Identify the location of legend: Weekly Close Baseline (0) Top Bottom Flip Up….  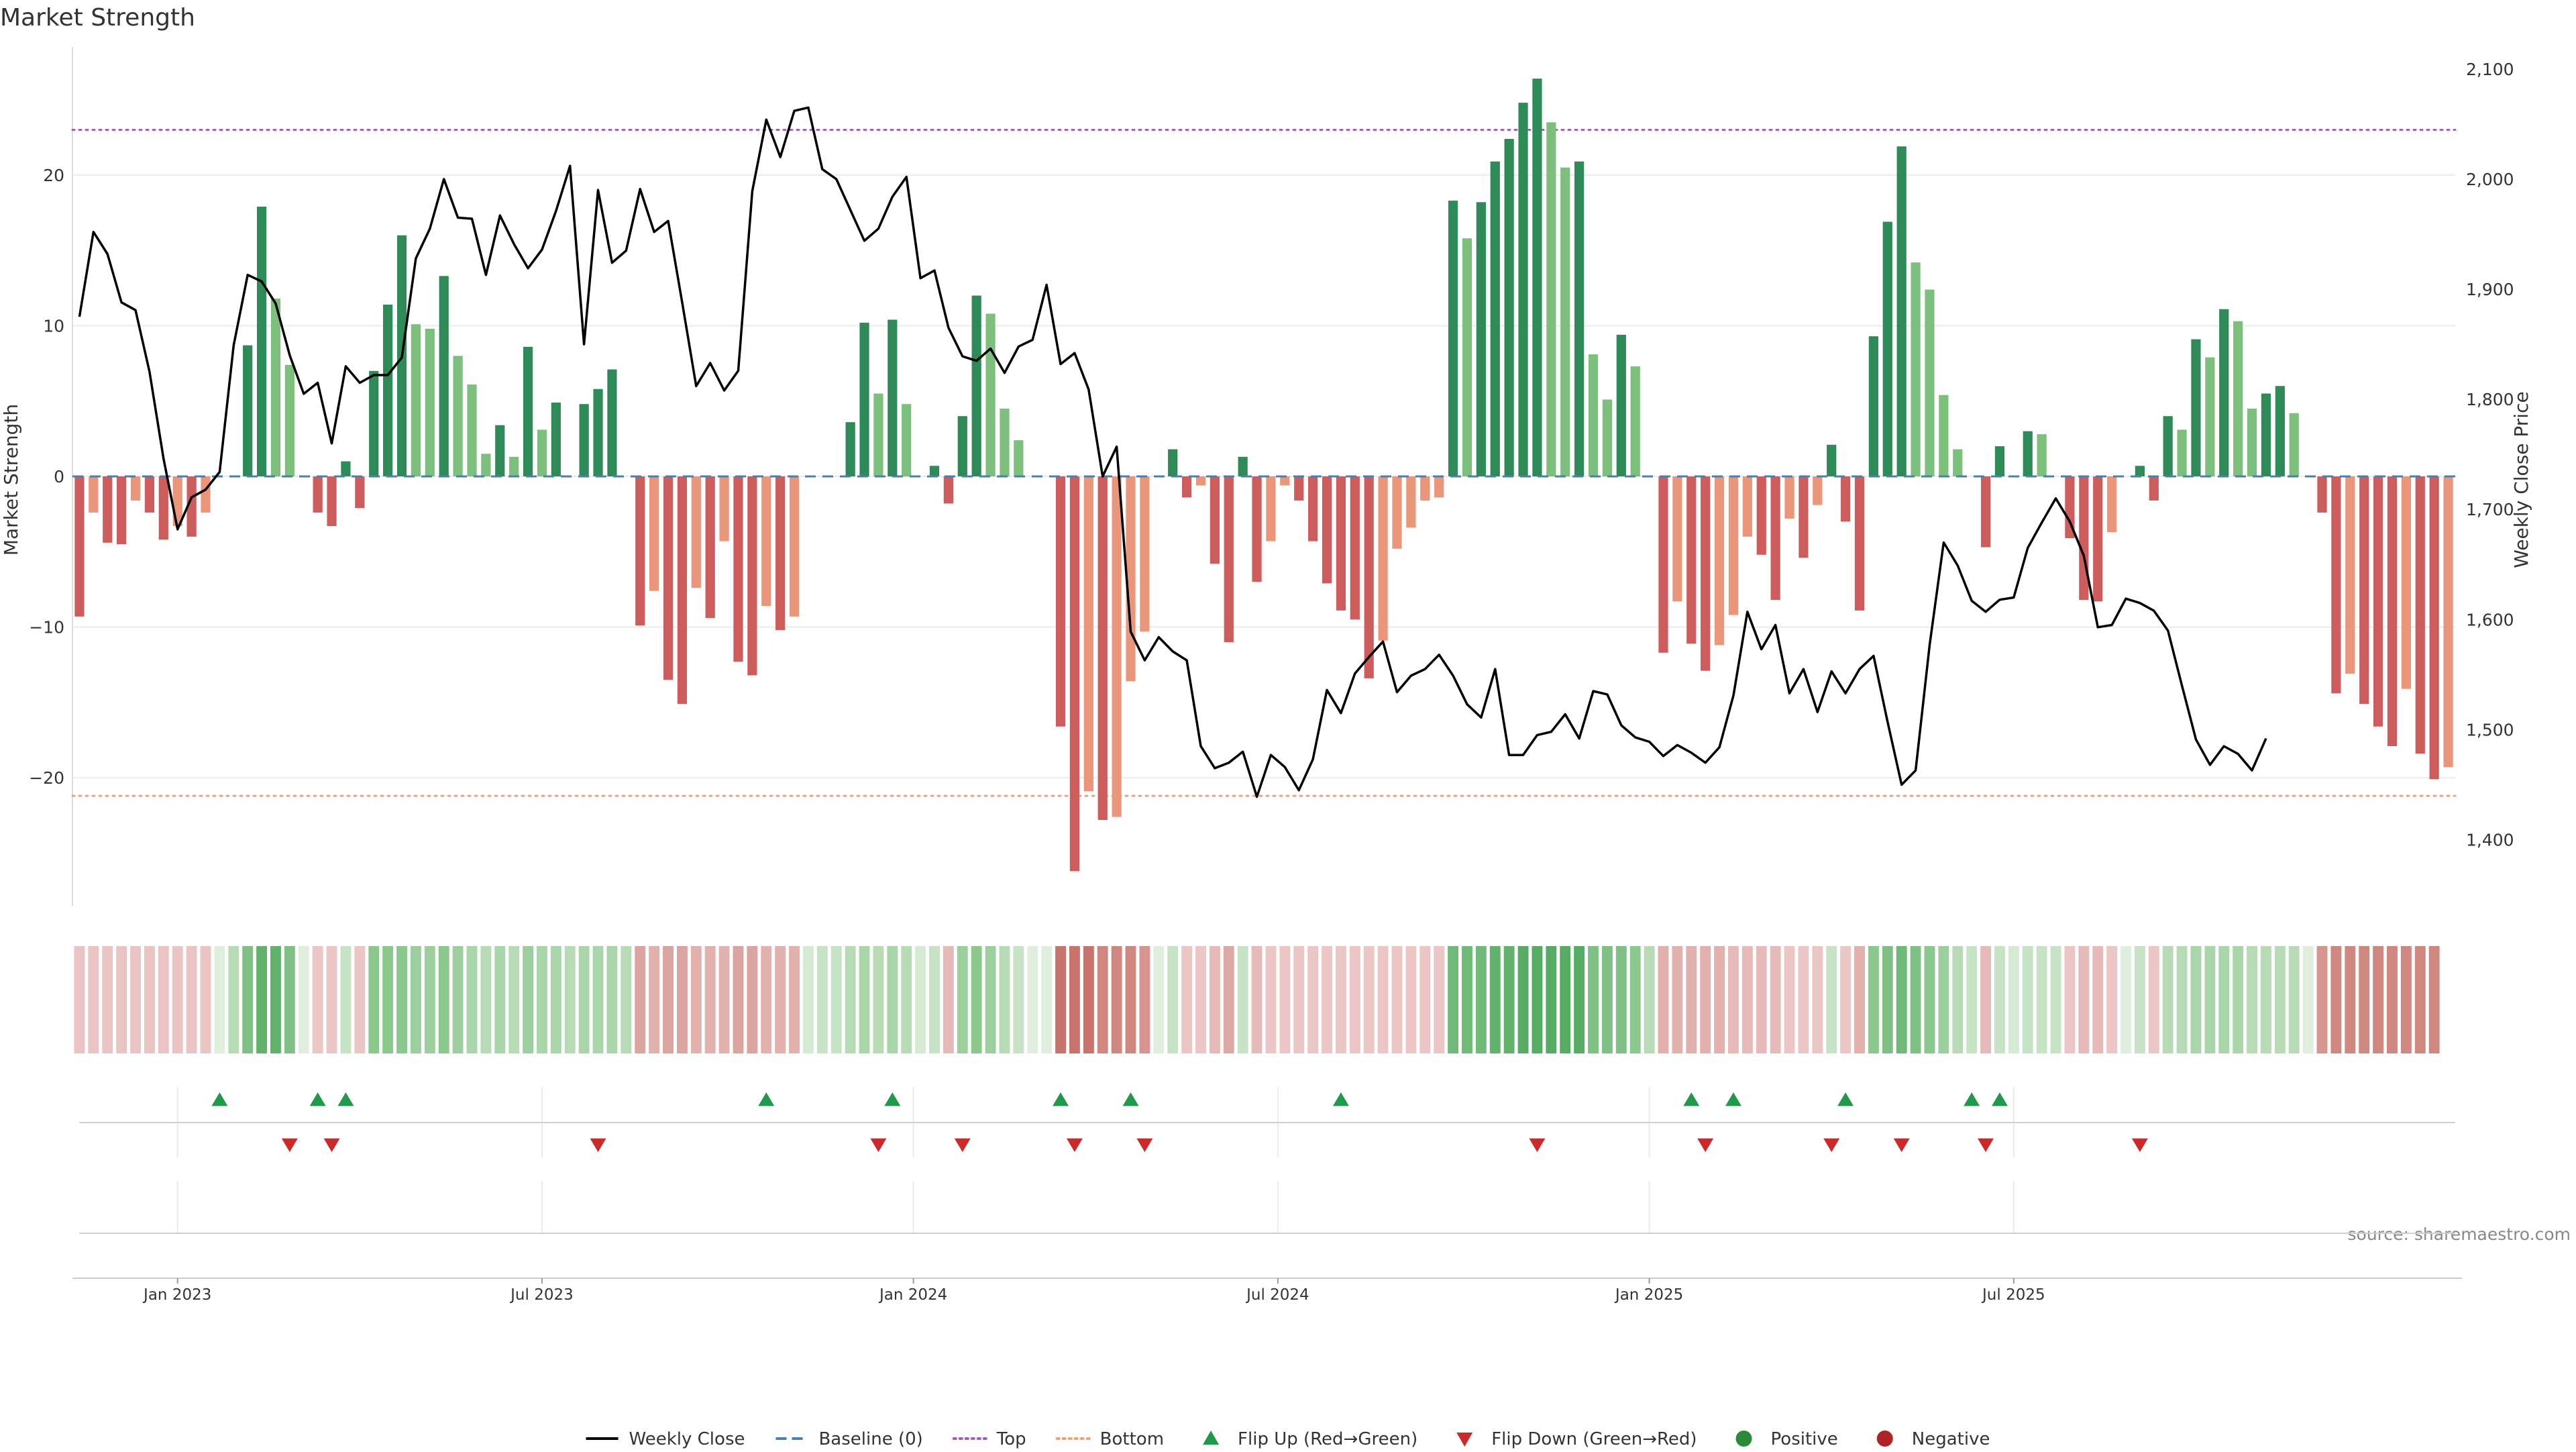
(1288, 1439).